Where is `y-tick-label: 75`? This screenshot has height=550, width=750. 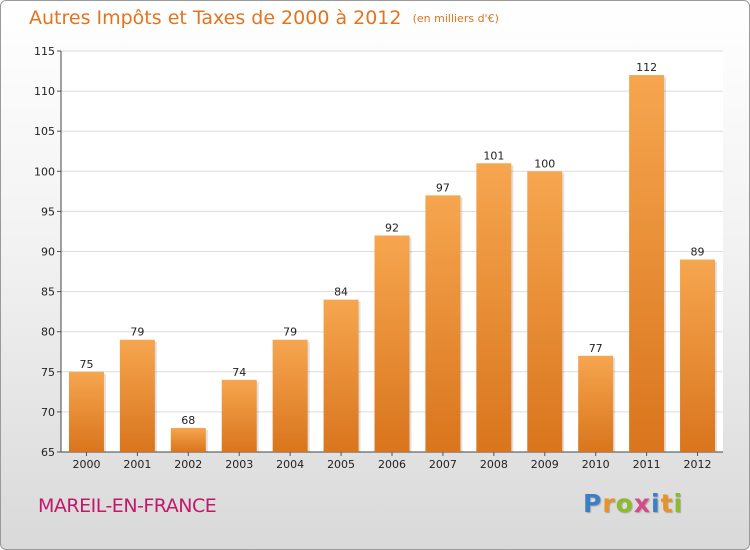
y-tick-label: 75 is located at coordinates (48, 372).